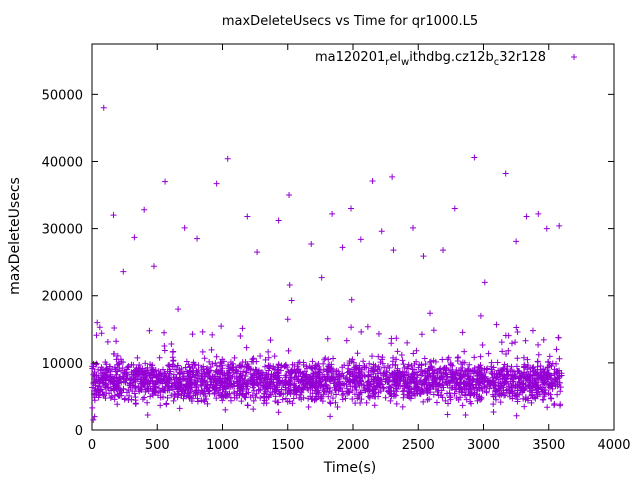  Describe the element at coordinates (62, 162) in the screenshot. I see `y-tick-label: 40000` at that location.